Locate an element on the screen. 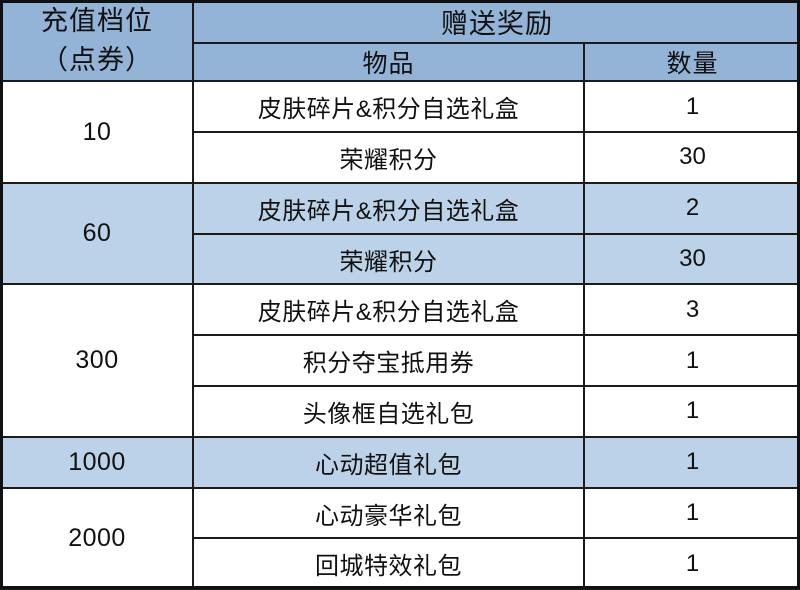  item-cell: 心动豪华礼包 is located at coordinates (388, 513).